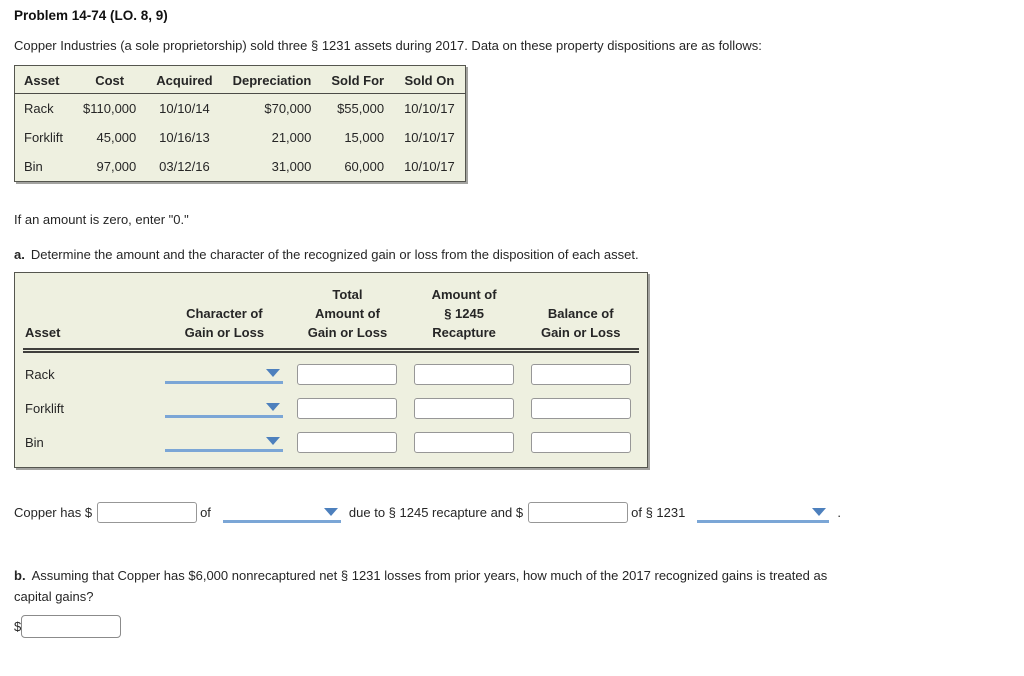  Describe the element at coordinates (430, 79) in the screenshot. I see `column-header-sold-on: Sold On` at that location.